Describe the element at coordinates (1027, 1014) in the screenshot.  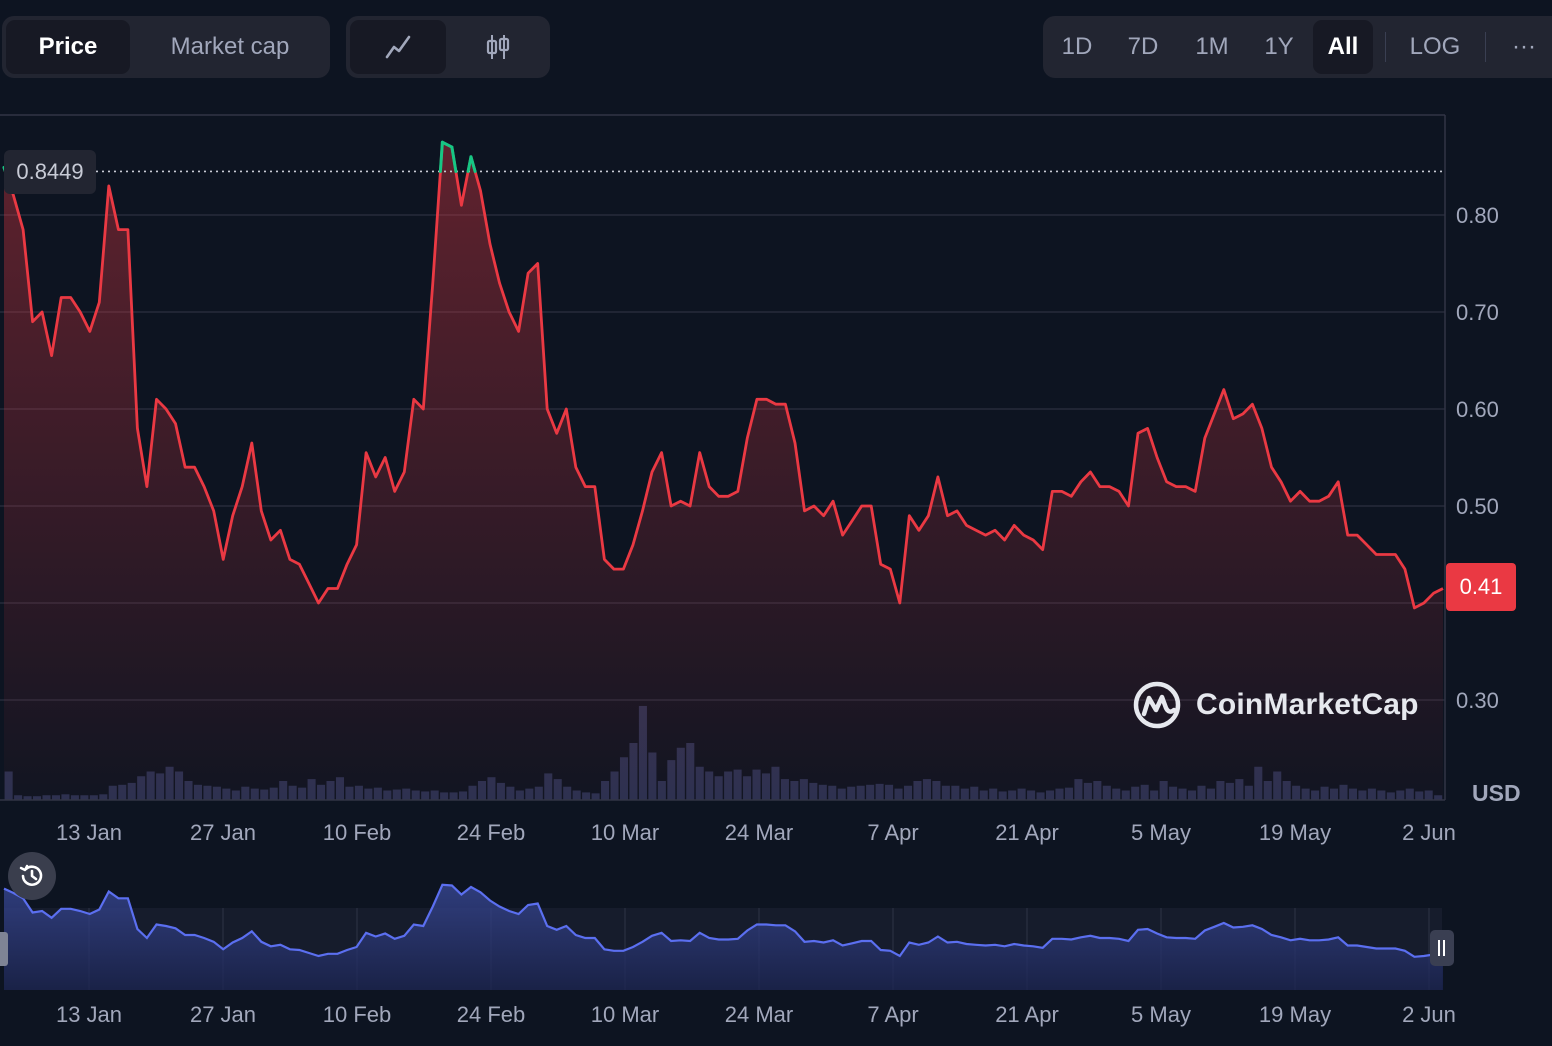
I see `navigator-x-label: 21 Apr` at that location.